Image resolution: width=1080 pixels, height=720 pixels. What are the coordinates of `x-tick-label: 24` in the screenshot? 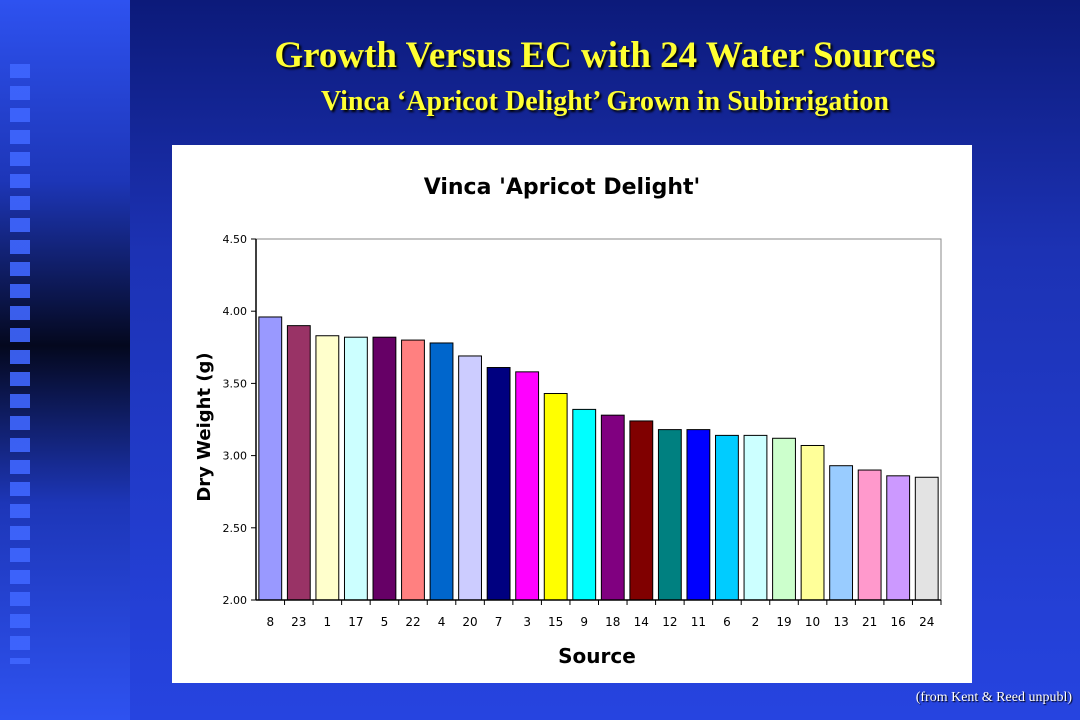 It's located at (926, 622).